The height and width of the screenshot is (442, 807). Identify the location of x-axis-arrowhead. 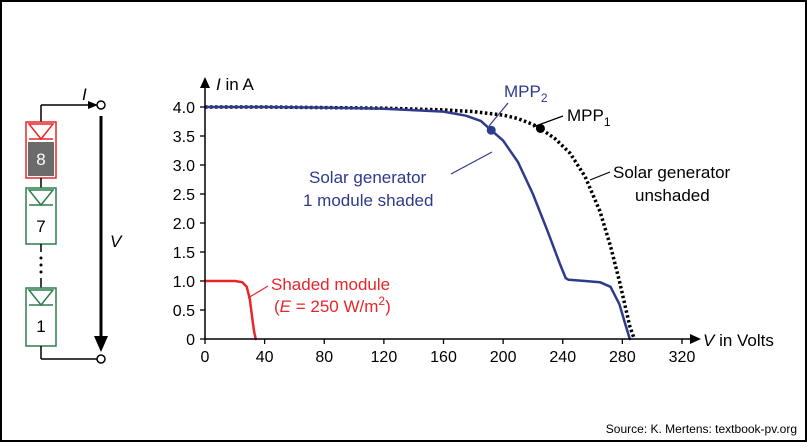
(695, 339).